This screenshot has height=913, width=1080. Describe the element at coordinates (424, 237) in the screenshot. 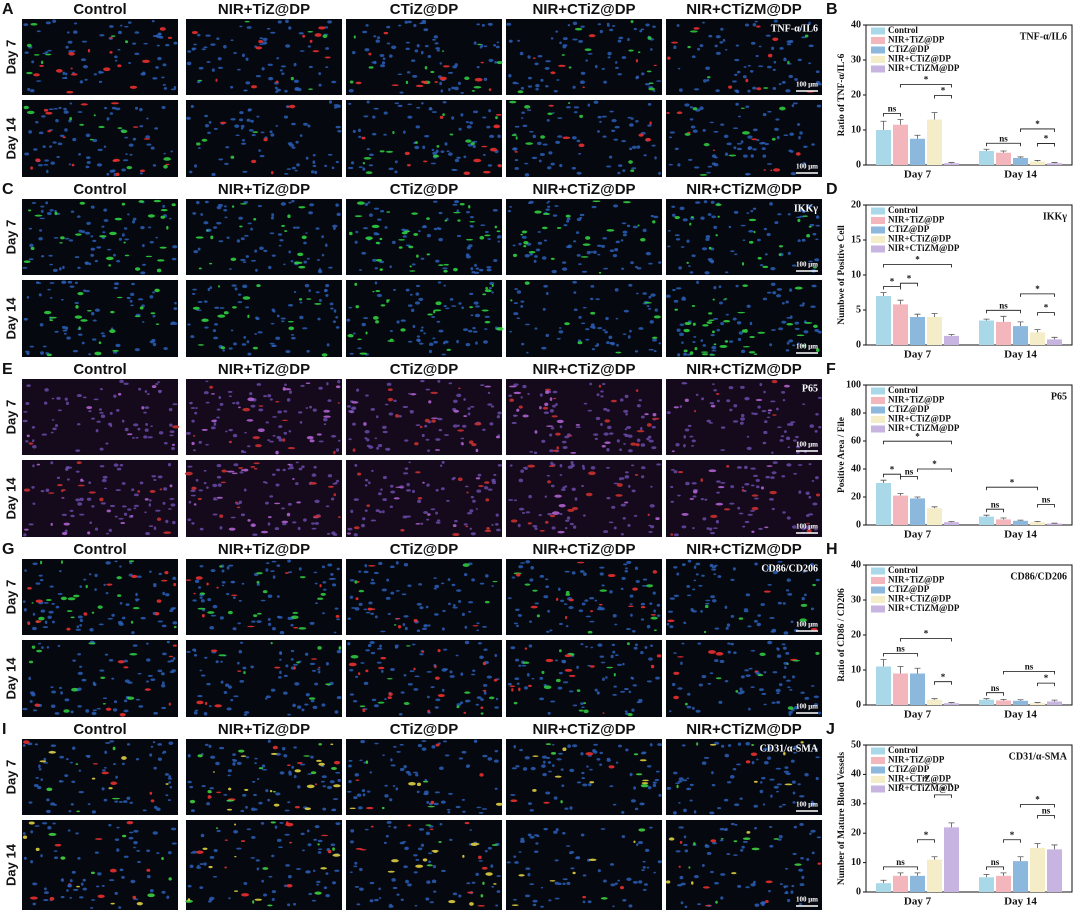

I see `micrograph` at that location.